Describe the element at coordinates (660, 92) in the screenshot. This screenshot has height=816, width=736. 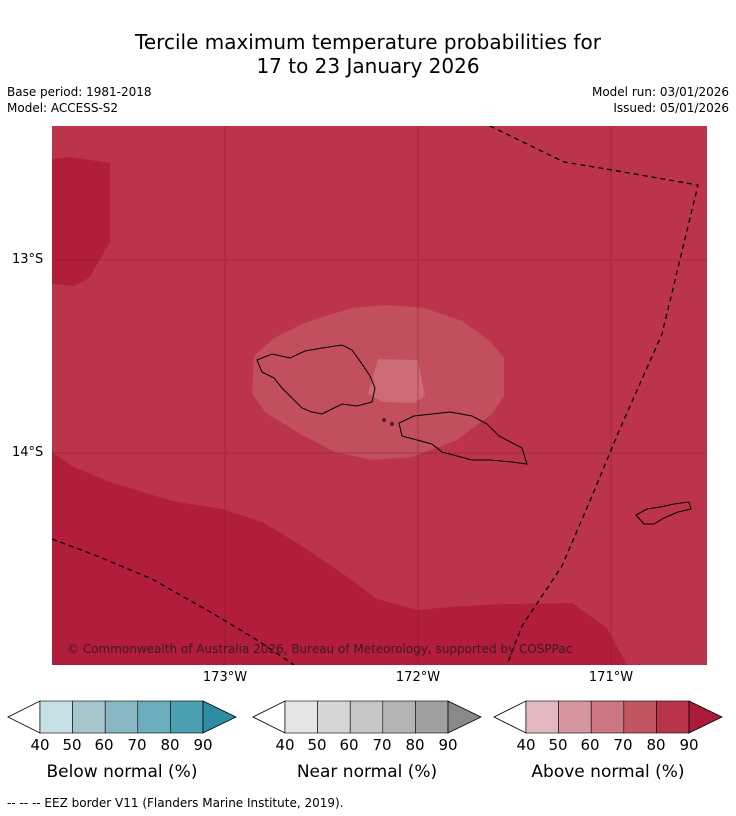
I see `model-run: Model run: 03/01/2026` at that location.